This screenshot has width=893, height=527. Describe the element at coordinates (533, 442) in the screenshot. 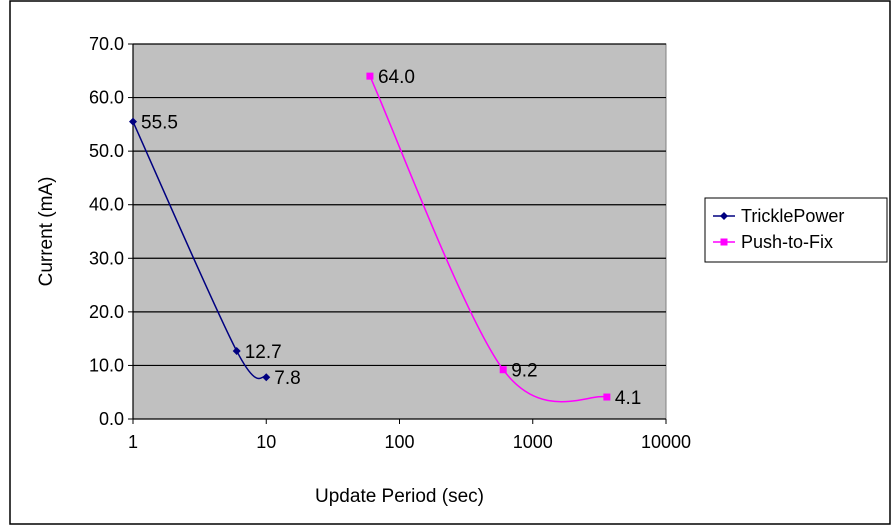

I see `x-tick-label: 1000` at that location.